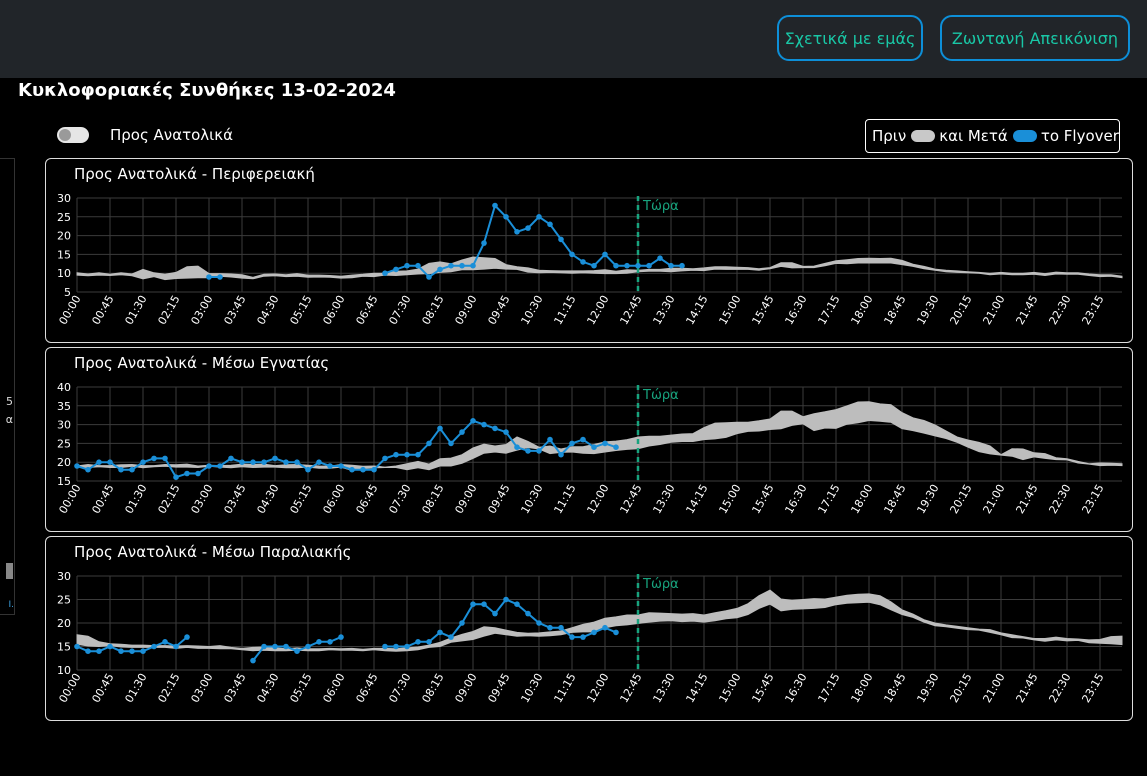 The image size is (1147, 776). Describe the element at coordinates (67, 292) in the screenshot. I see `y-tick-label: 5` at that location.